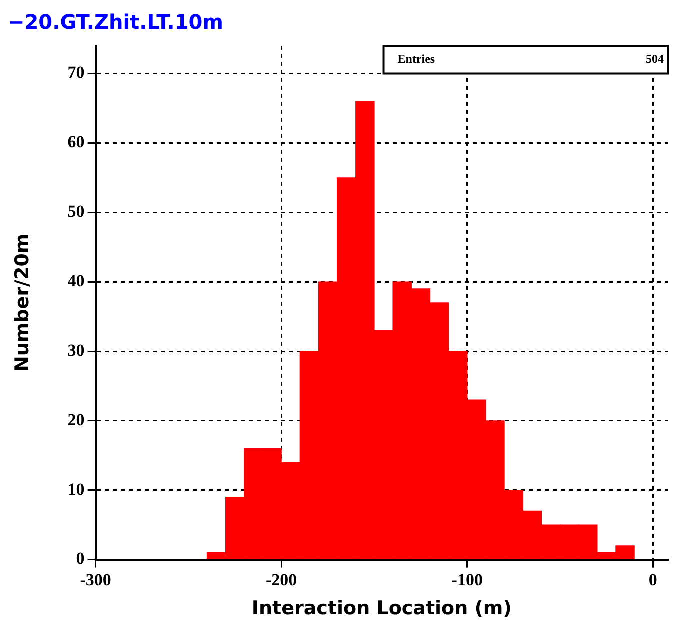 Image resolution: width=686 pixels, height=633 pixels. What do you see at coordinates (80, 558) in the screenshot?
I see `y-tick-label: 0` at bounding box center [80, 558].